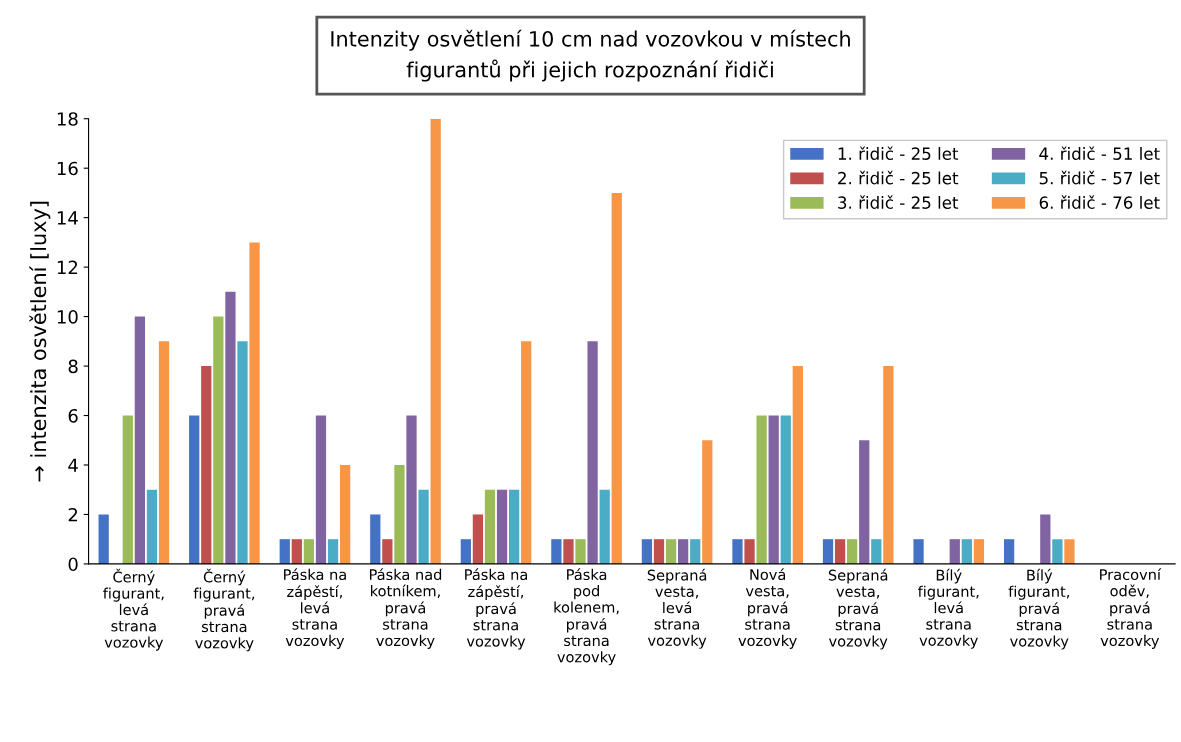 The height and width of the screenshot is (742, 1181). I want to click on y-tick-label: 6, so click(73, 415).